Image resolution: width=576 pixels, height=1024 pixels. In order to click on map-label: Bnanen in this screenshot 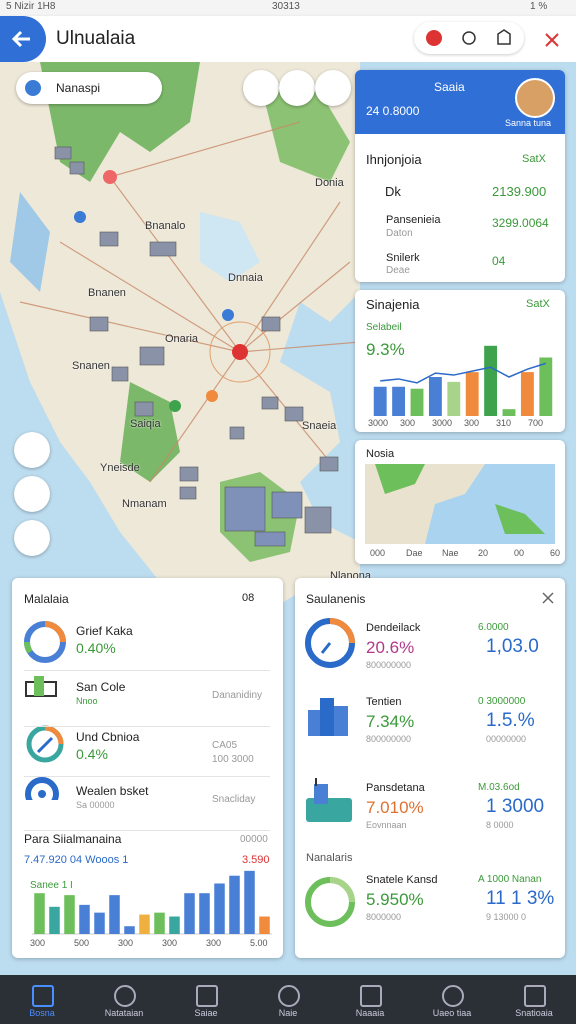, I will do `click(107, 293)`.